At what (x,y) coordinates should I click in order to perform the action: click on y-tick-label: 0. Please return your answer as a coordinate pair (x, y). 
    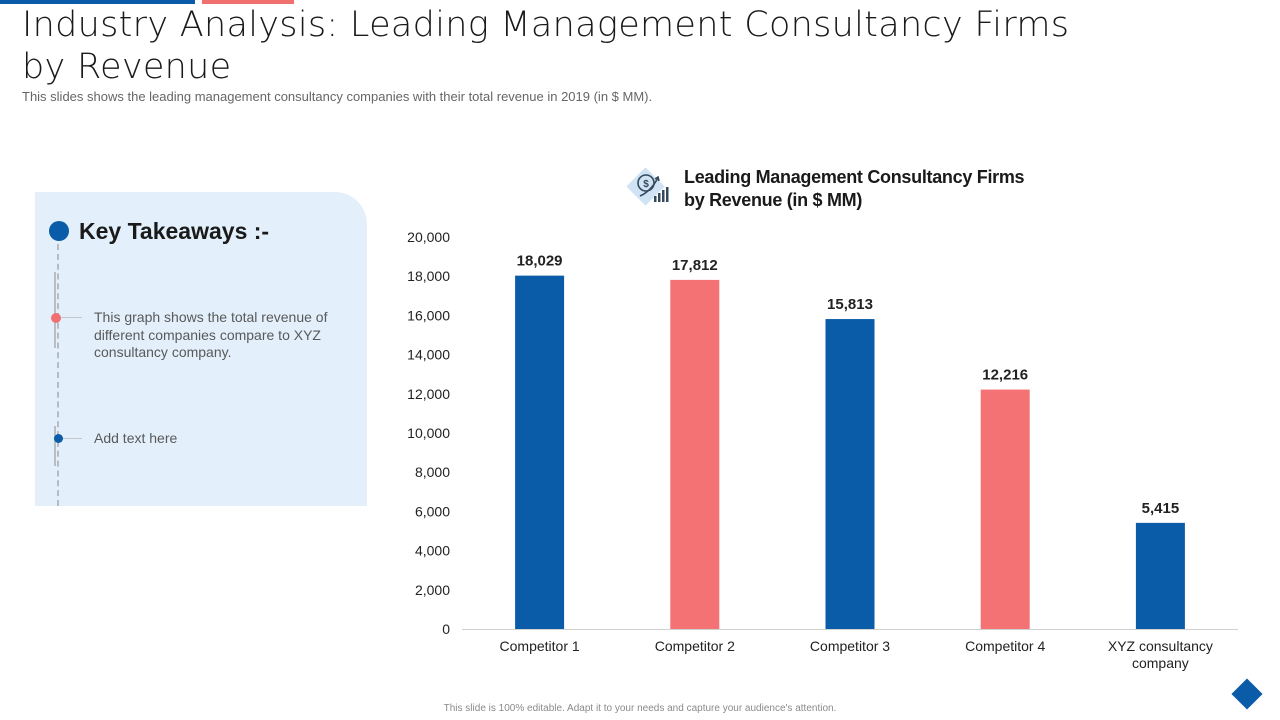
    Looking at the image, I should click on (446, 629).